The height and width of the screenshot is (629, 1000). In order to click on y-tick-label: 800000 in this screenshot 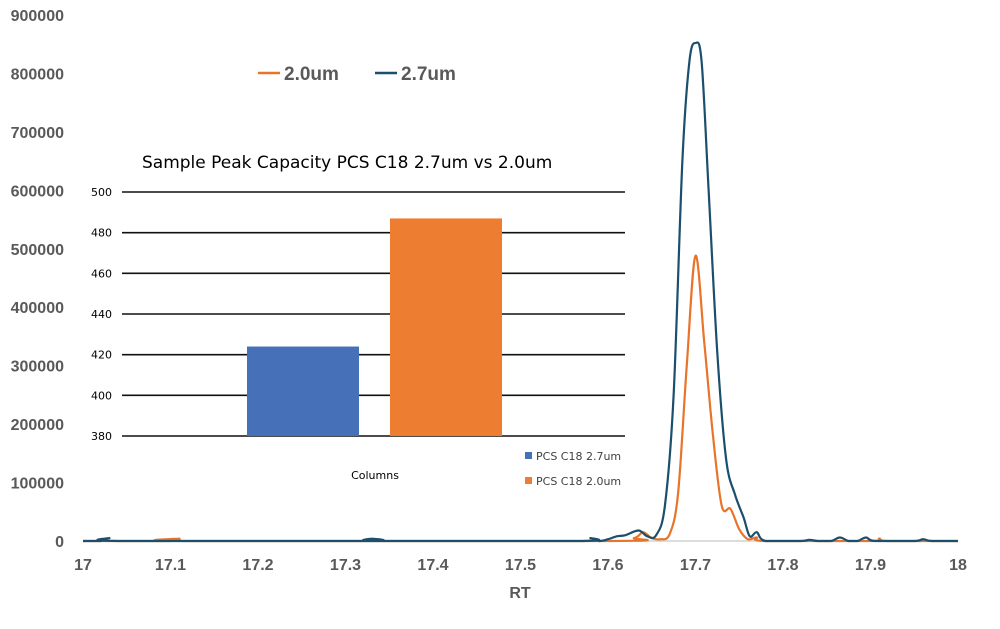, I will do `click(37, 74)`.